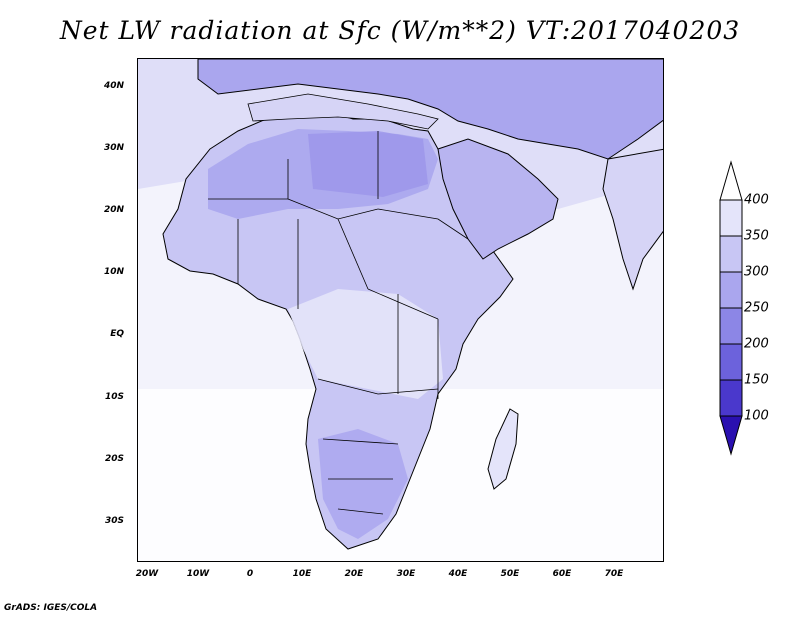 The width and height of the screenshot is (800, 618). I want to click on lon-label-70e: 70E, so click(614, 574).